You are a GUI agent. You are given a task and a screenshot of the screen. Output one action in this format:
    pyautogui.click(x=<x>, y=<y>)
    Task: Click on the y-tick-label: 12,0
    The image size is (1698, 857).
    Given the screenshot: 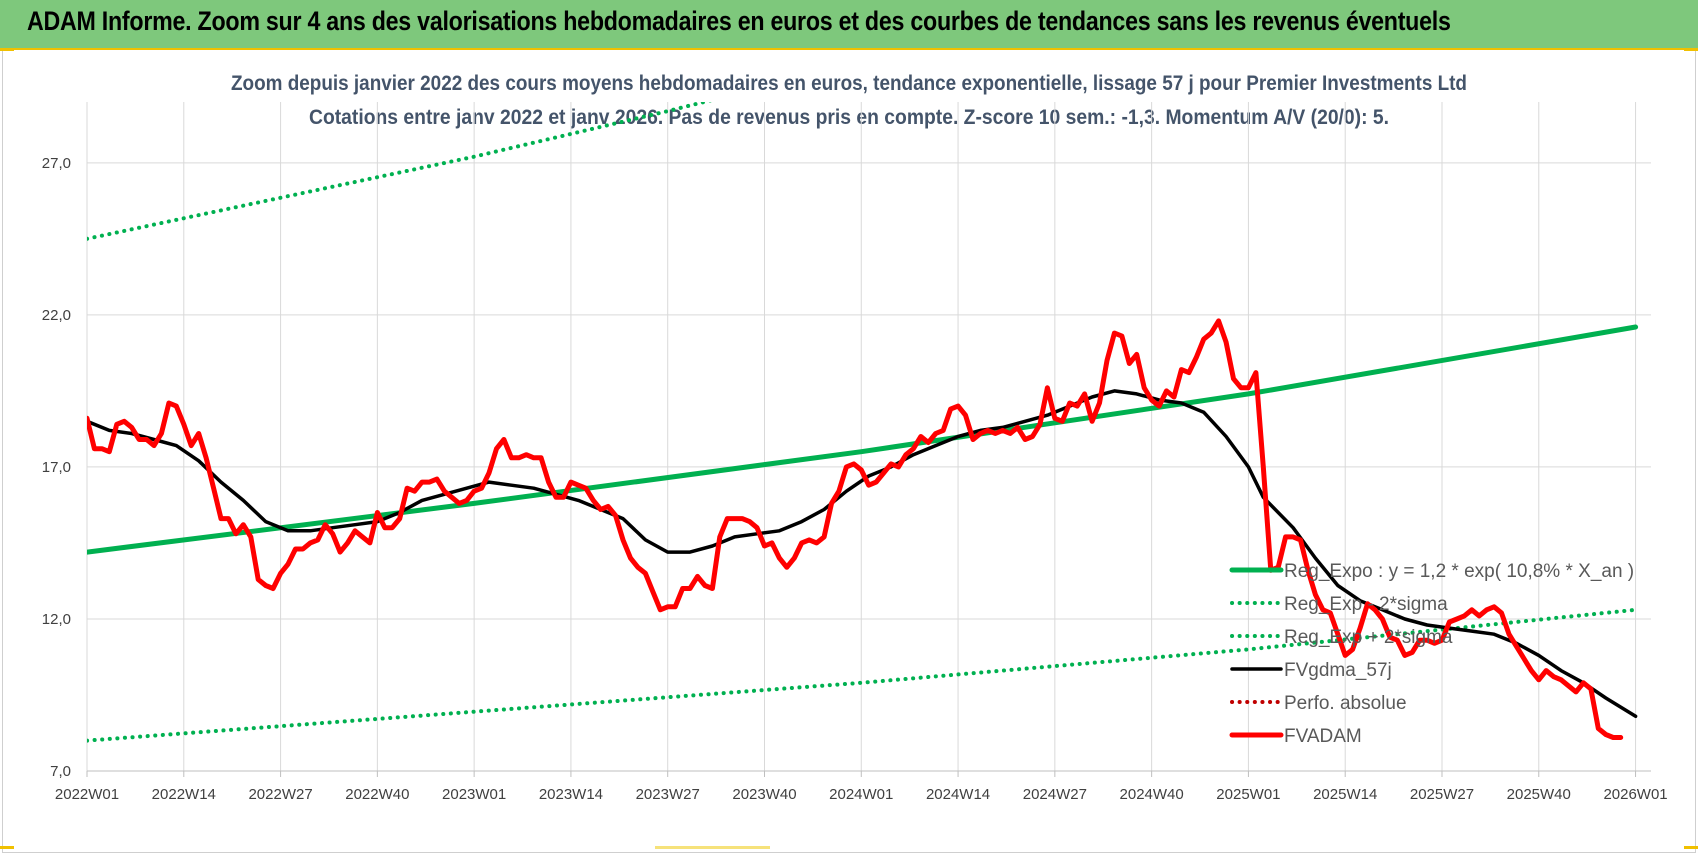 What is the action you would take?
    pyautogui.click(x=56, y=619)
    